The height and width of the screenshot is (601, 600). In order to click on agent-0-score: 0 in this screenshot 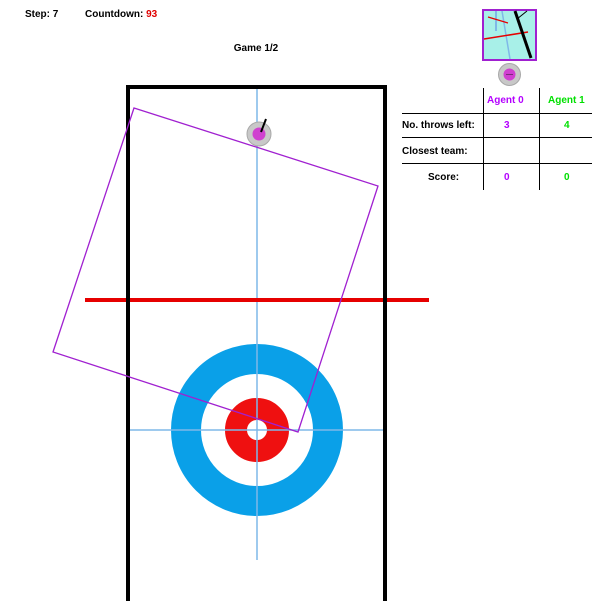, I will do `click(507, 177)`.